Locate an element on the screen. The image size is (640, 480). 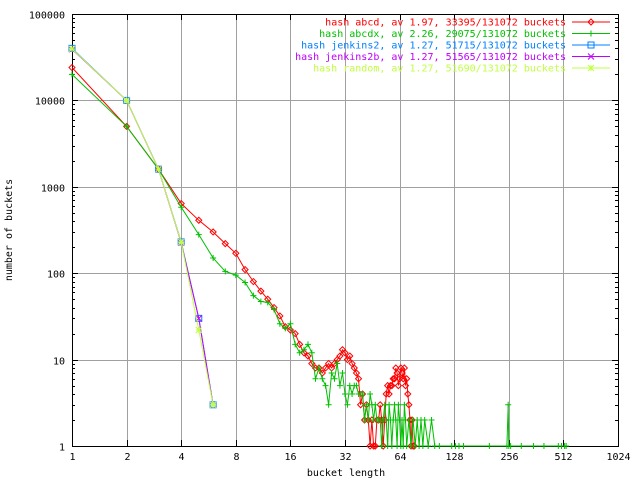
x-tick-label: 64 is located at coordinates (400, 457).